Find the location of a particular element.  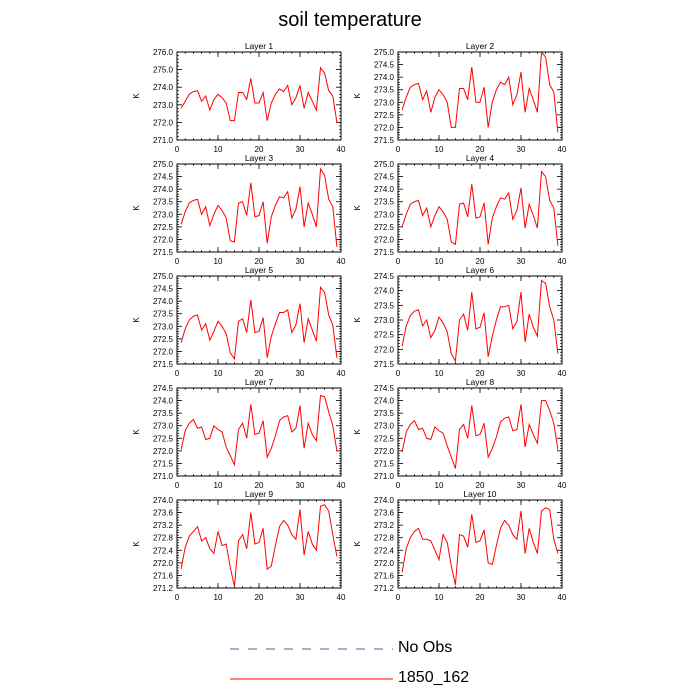

panel-title: Layer 6 is located at coordinates (480, 270).